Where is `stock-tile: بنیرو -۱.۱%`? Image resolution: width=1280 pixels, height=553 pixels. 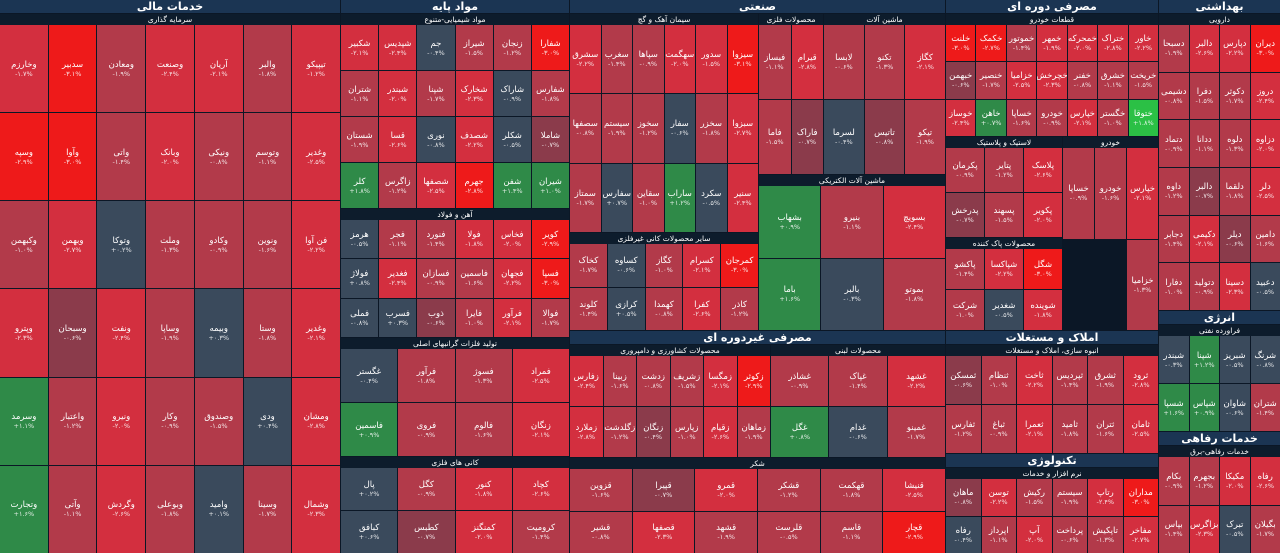
stock-tile: بنیرو -۱.۱% is located at coordinates (852, 222).